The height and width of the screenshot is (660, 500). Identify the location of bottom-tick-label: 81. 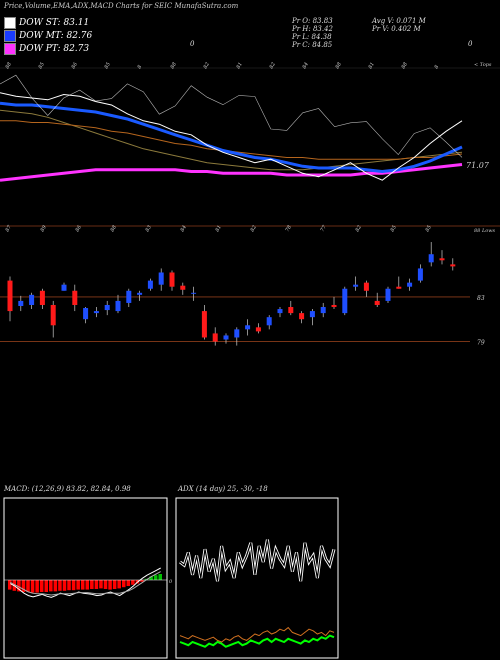
(219, 228).